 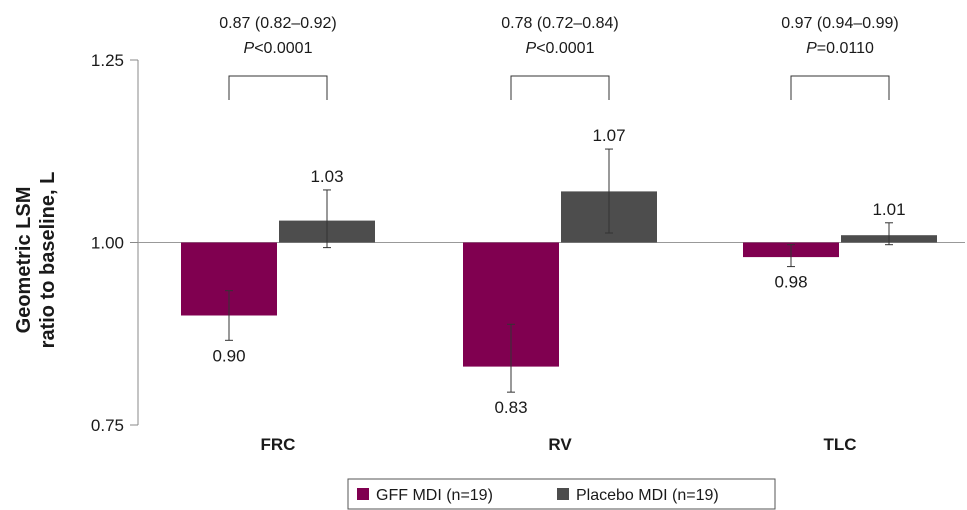 I want to click on y-axis-title-line: ratio to baseline, L, so click(x=48, y=260).